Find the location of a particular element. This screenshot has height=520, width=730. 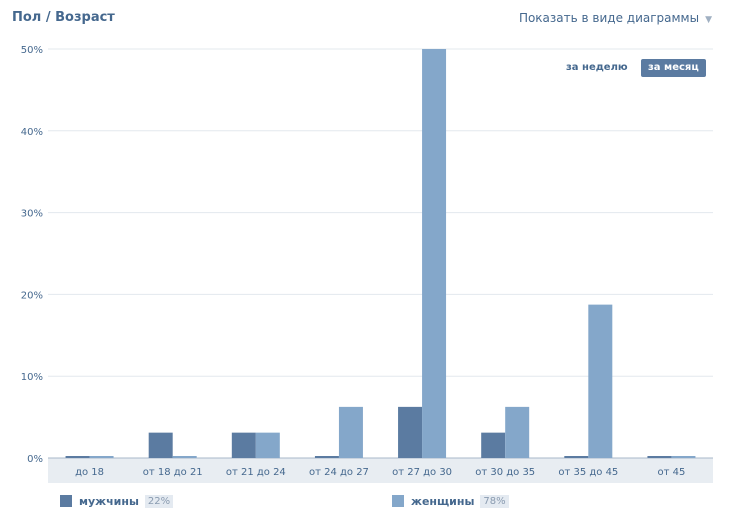

show-as-diagram-dropdown: Показать в виде диаграммы ▼ is located at coordinates (615, 18).